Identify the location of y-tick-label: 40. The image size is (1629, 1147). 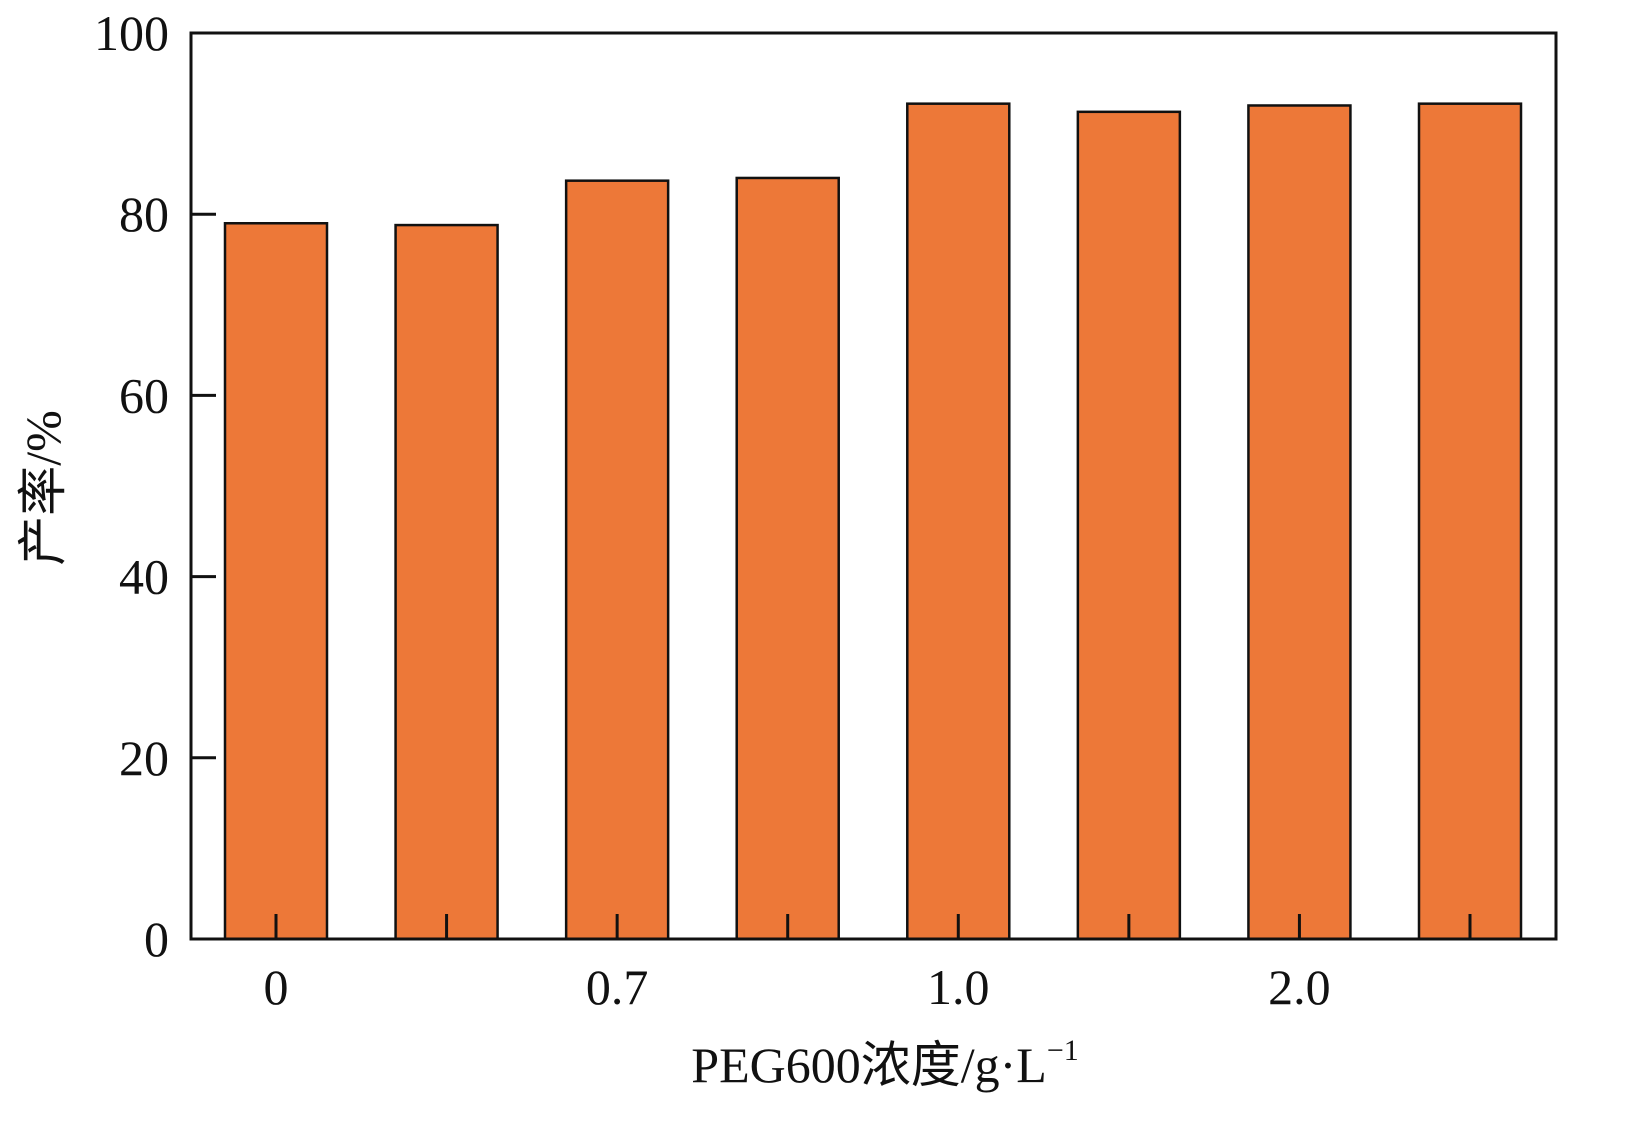
(144, 577).